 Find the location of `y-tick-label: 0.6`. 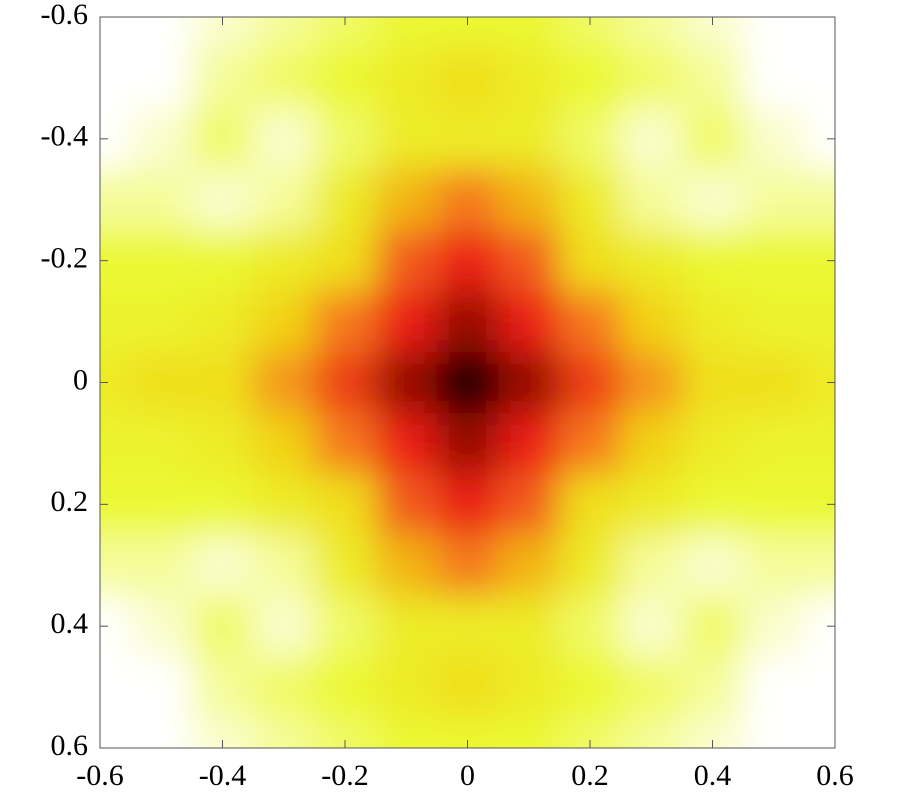

y-tick-label: 0.6 is located at coordinates (70, 745).